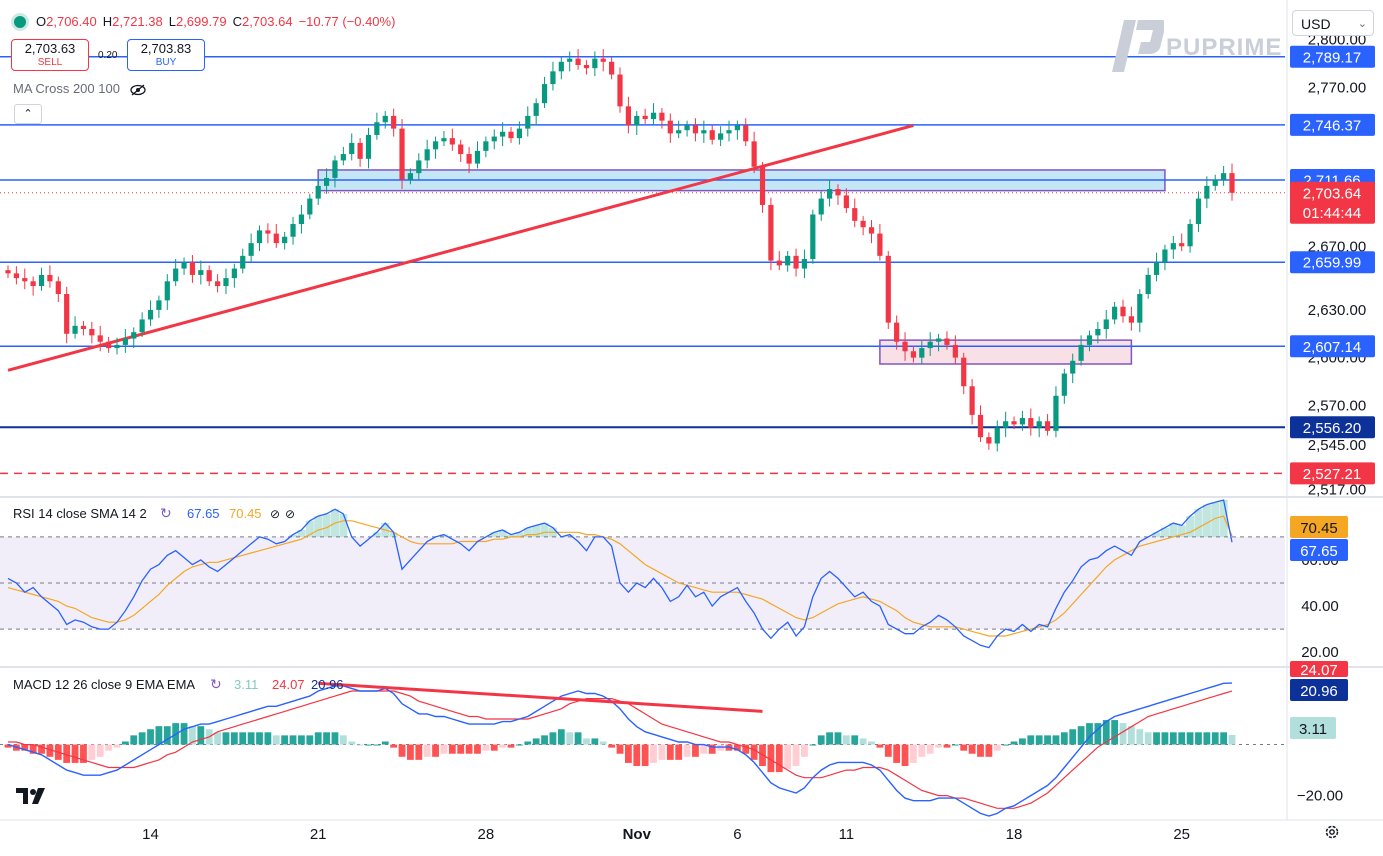 The image size is (1383, 856). What do you see at coordinates (137, 88) in the screenshot?
I see `eye-hidden-icon` at bounding box center [137, 88].